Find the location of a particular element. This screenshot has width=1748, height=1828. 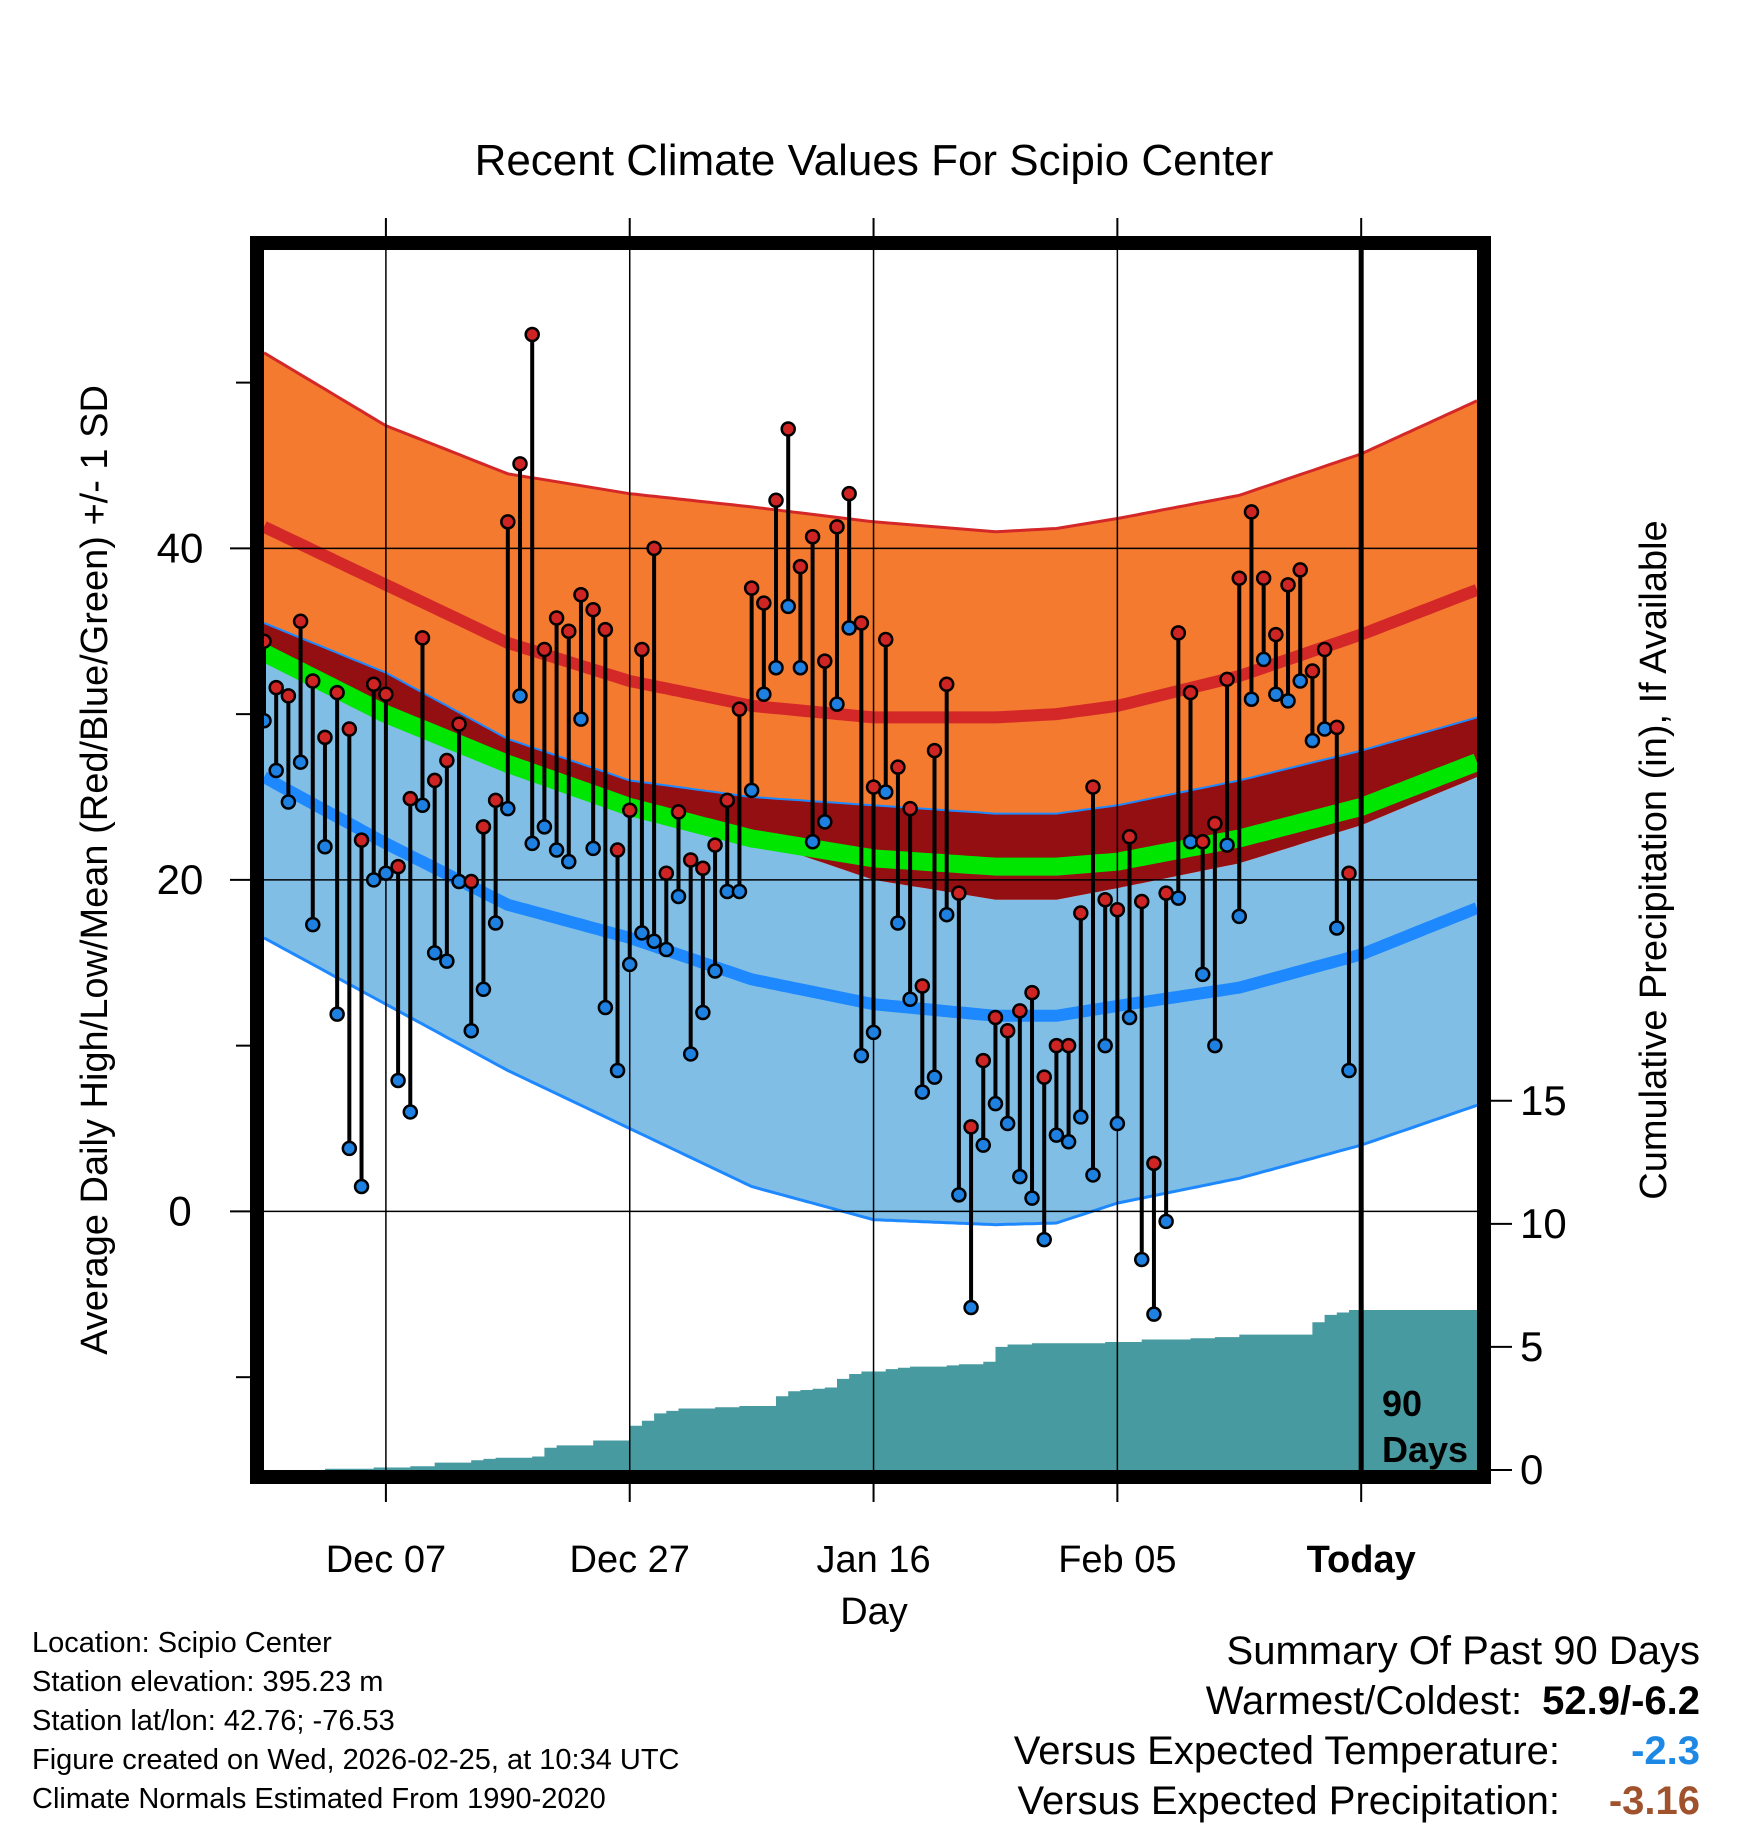

y-tick-label-left: 40 is located at coordinates (180, 547).